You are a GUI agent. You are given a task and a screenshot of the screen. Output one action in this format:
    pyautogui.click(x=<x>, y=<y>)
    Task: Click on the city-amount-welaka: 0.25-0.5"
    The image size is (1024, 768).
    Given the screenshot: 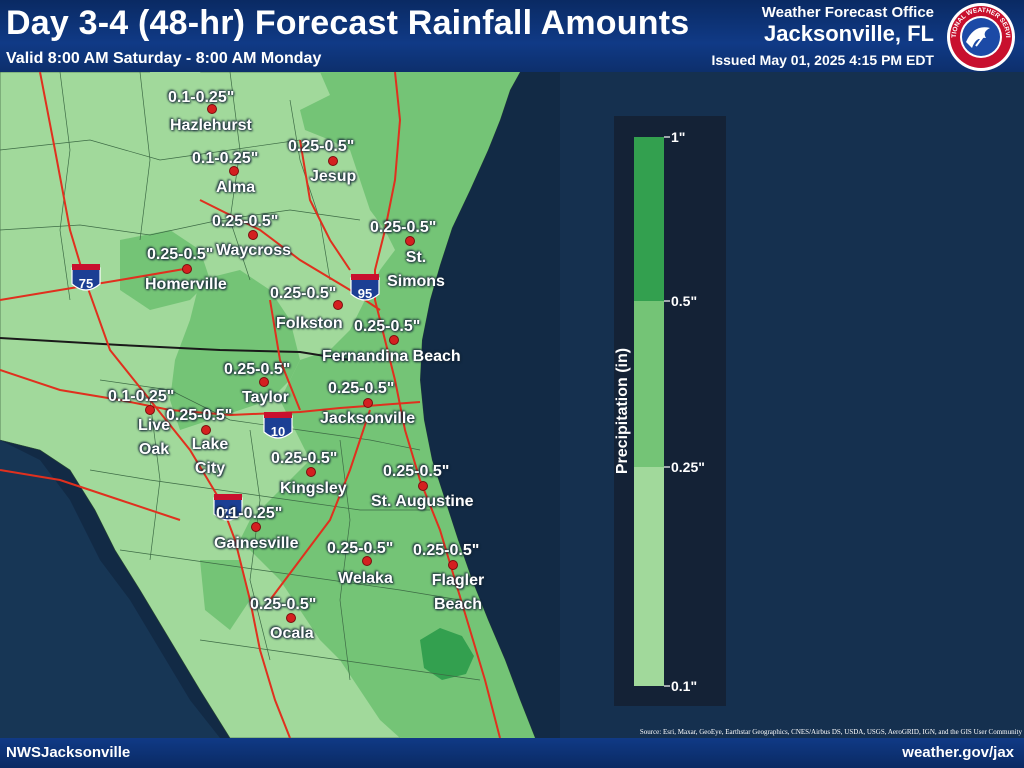 What is the action you would take?
    pyautogui.click(x=360, y=548)
    